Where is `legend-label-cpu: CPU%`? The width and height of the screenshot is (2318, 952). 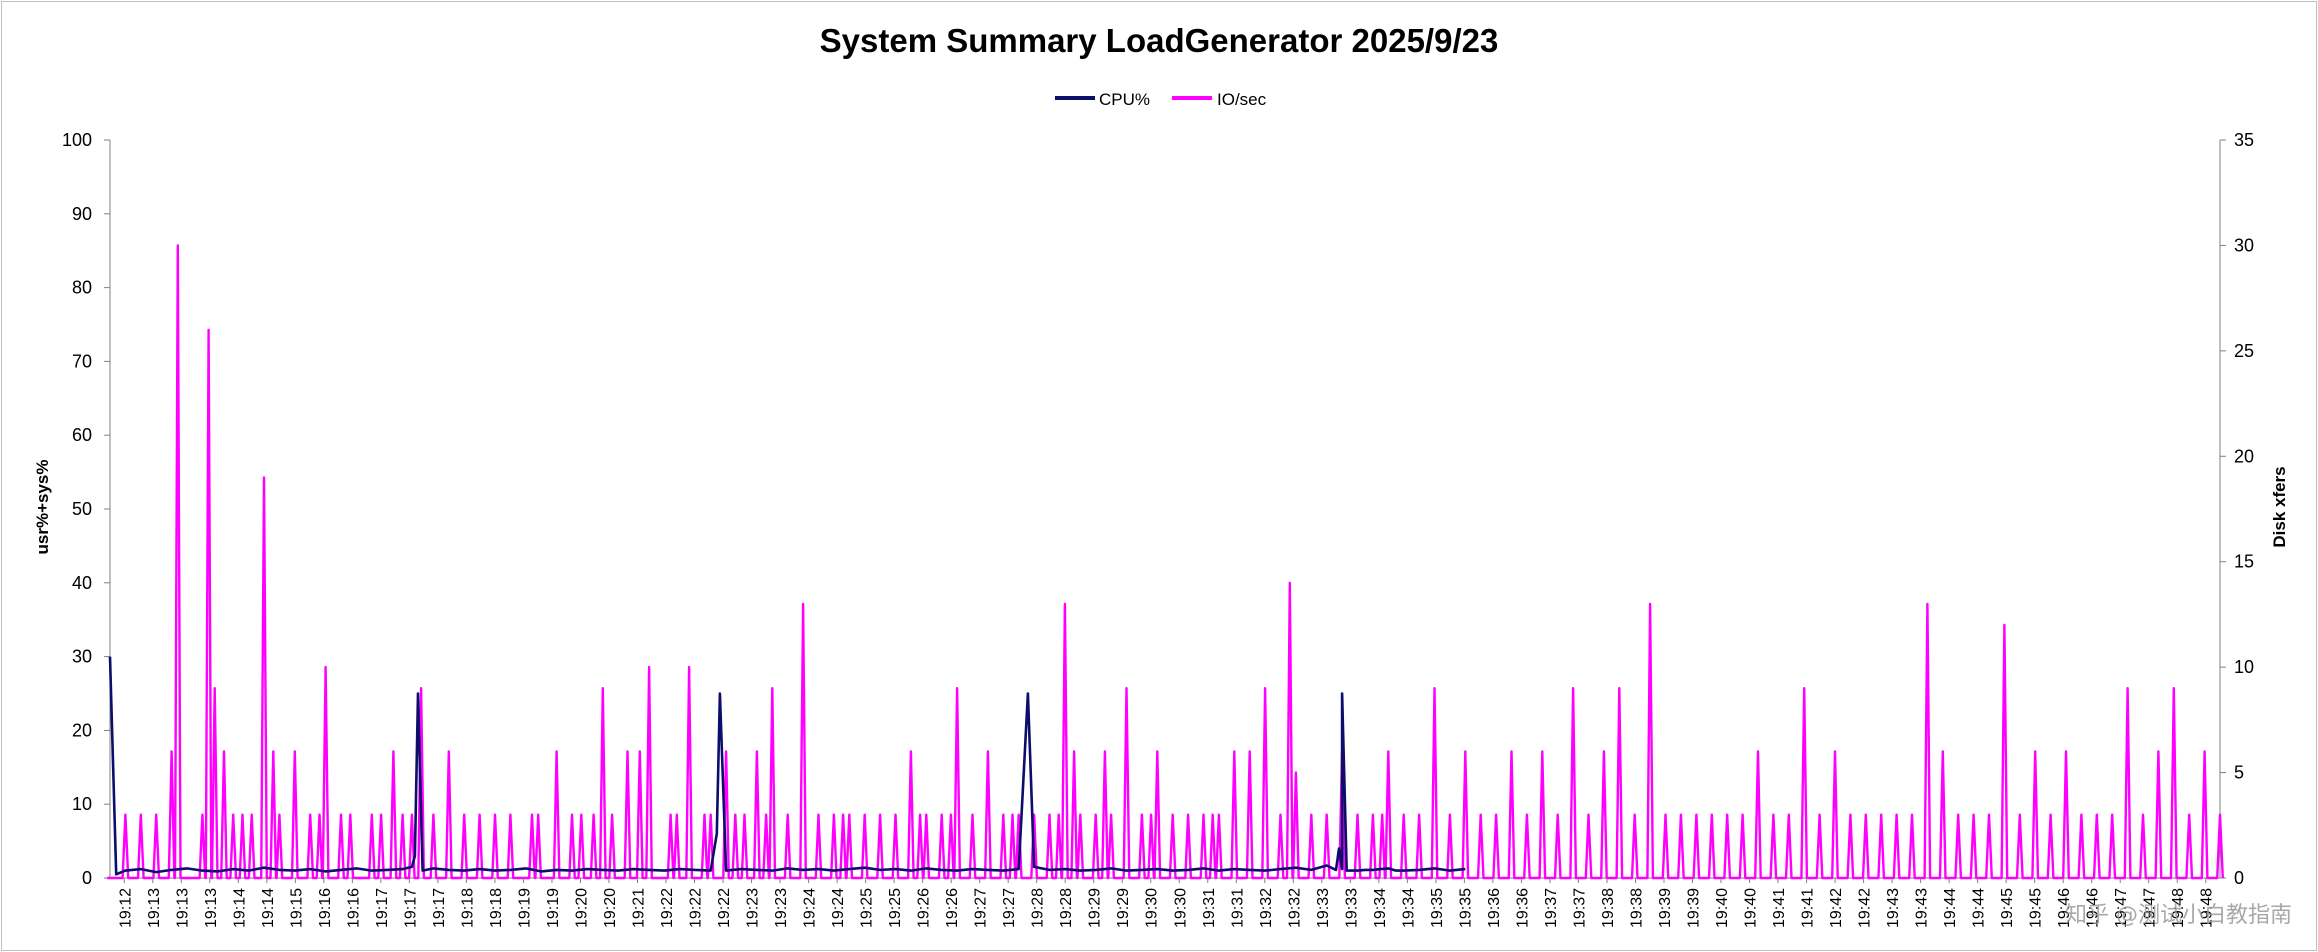
legend-label-cpu: CPU% is located at coordinates (1124, 99).